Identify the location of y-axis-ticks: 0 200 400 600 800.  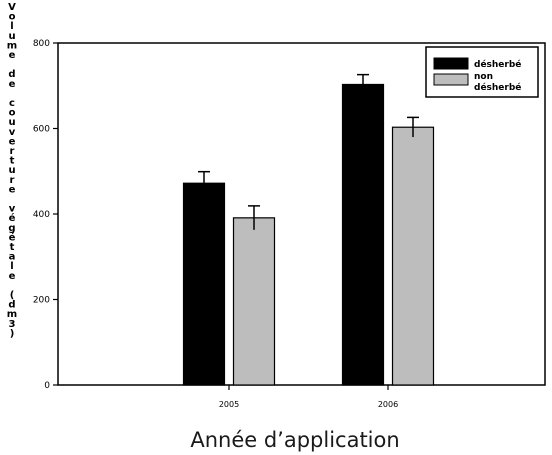
(45, 215).